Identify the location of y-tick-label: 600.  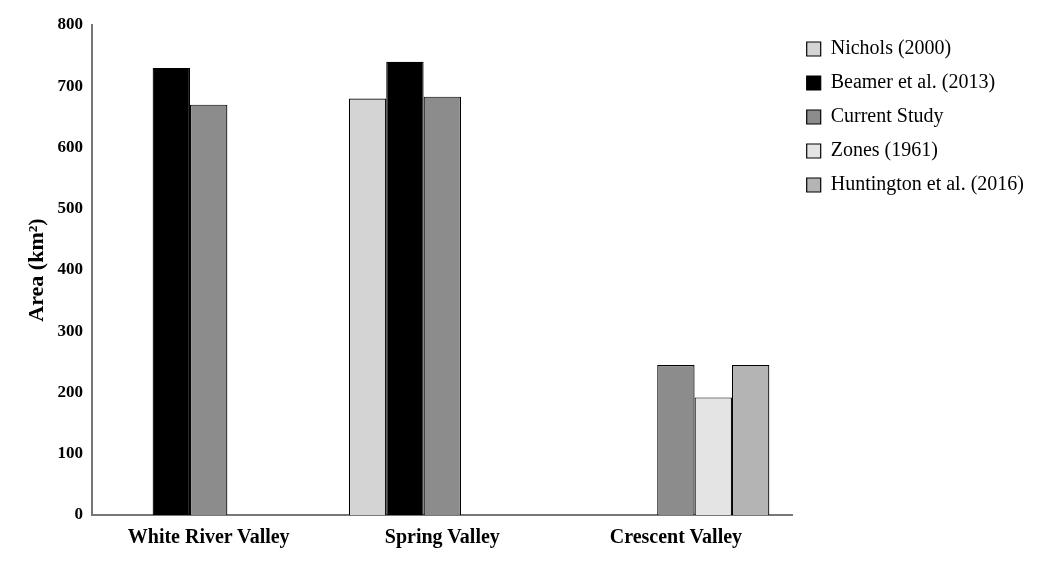
(70, 146).